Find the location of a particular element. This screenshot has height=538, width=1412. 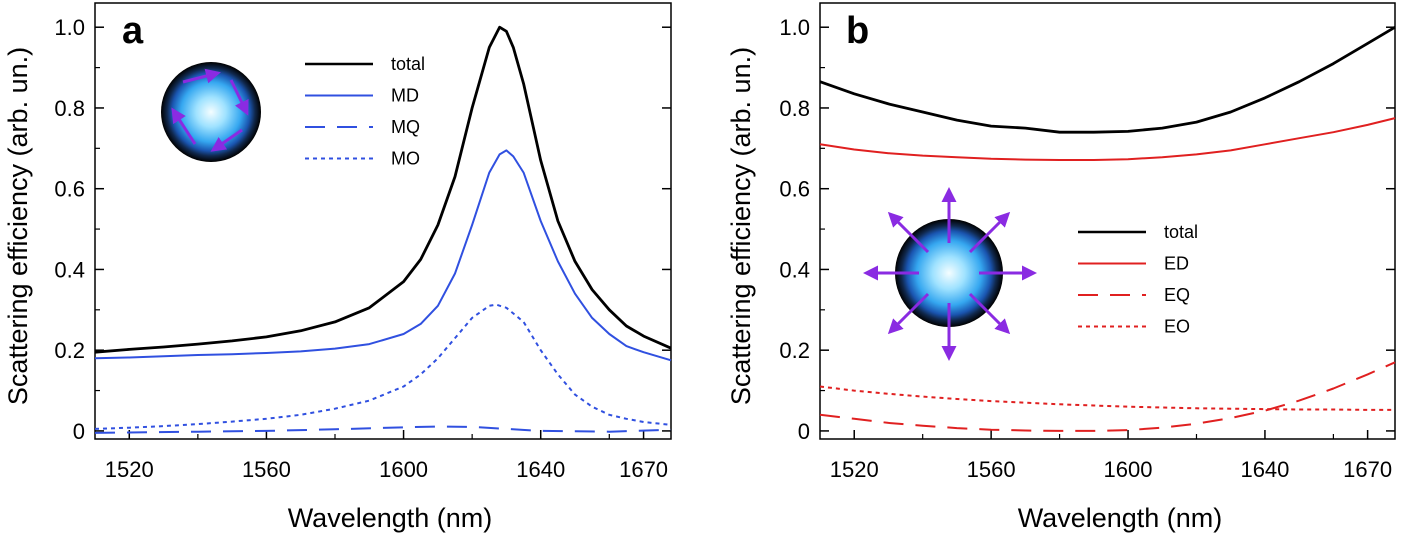

series-line-eo is located at coordinates (1107, 398).